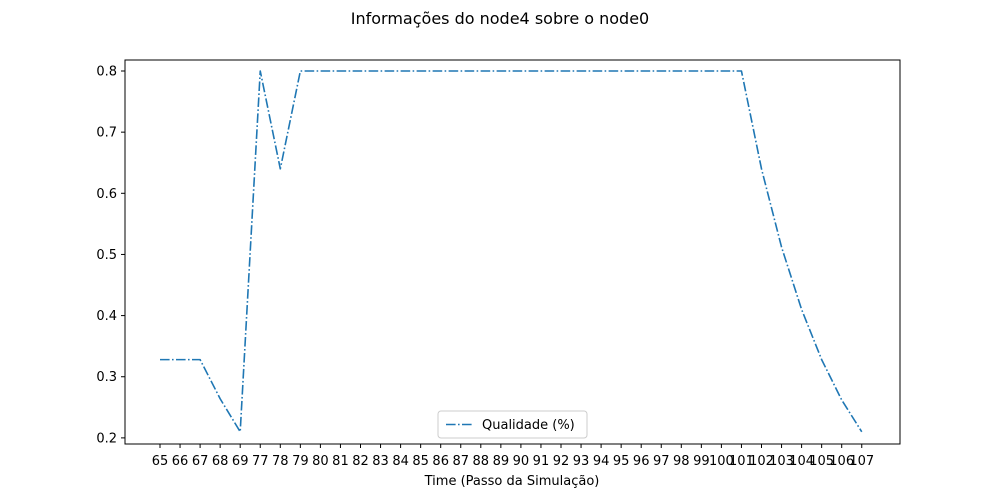 The image size is (1000, 504). Describe the element at coordinates (260, 461) in the screenshot. I see `x-tick-label: 77` at that location.